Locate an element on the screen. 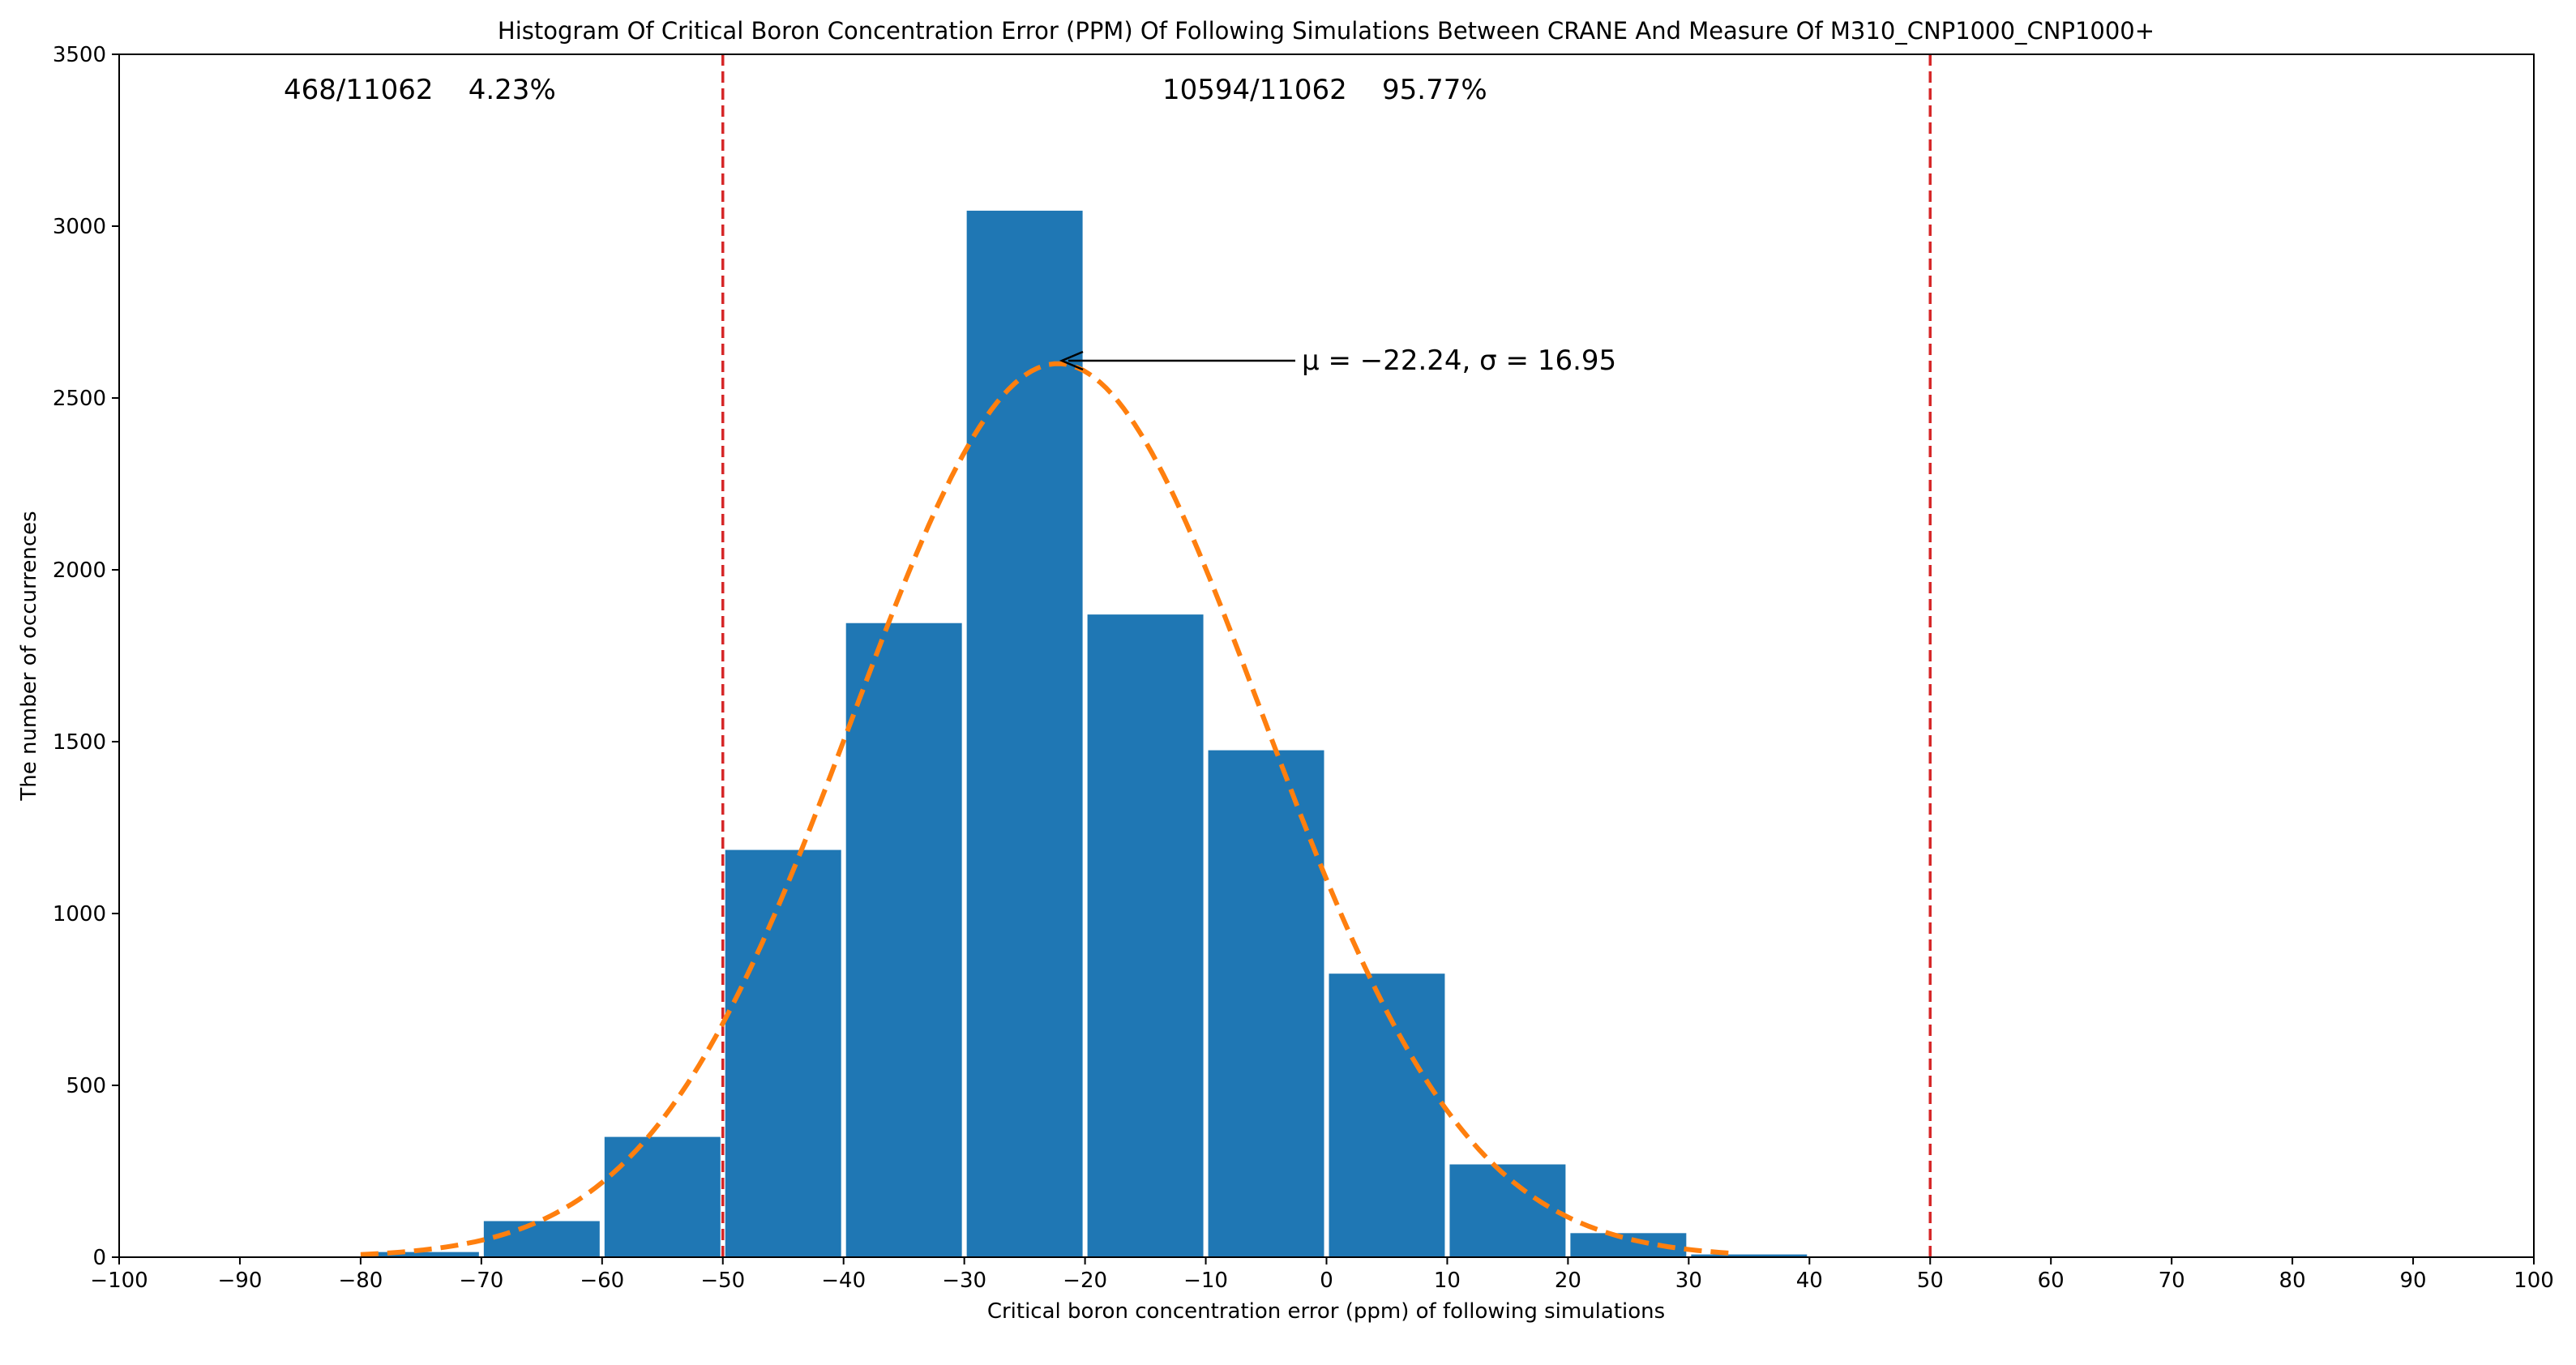 This screenshot has width=2576, height=1365. x-tick-label-11: 10 is located at coordinates (1447, 1281).